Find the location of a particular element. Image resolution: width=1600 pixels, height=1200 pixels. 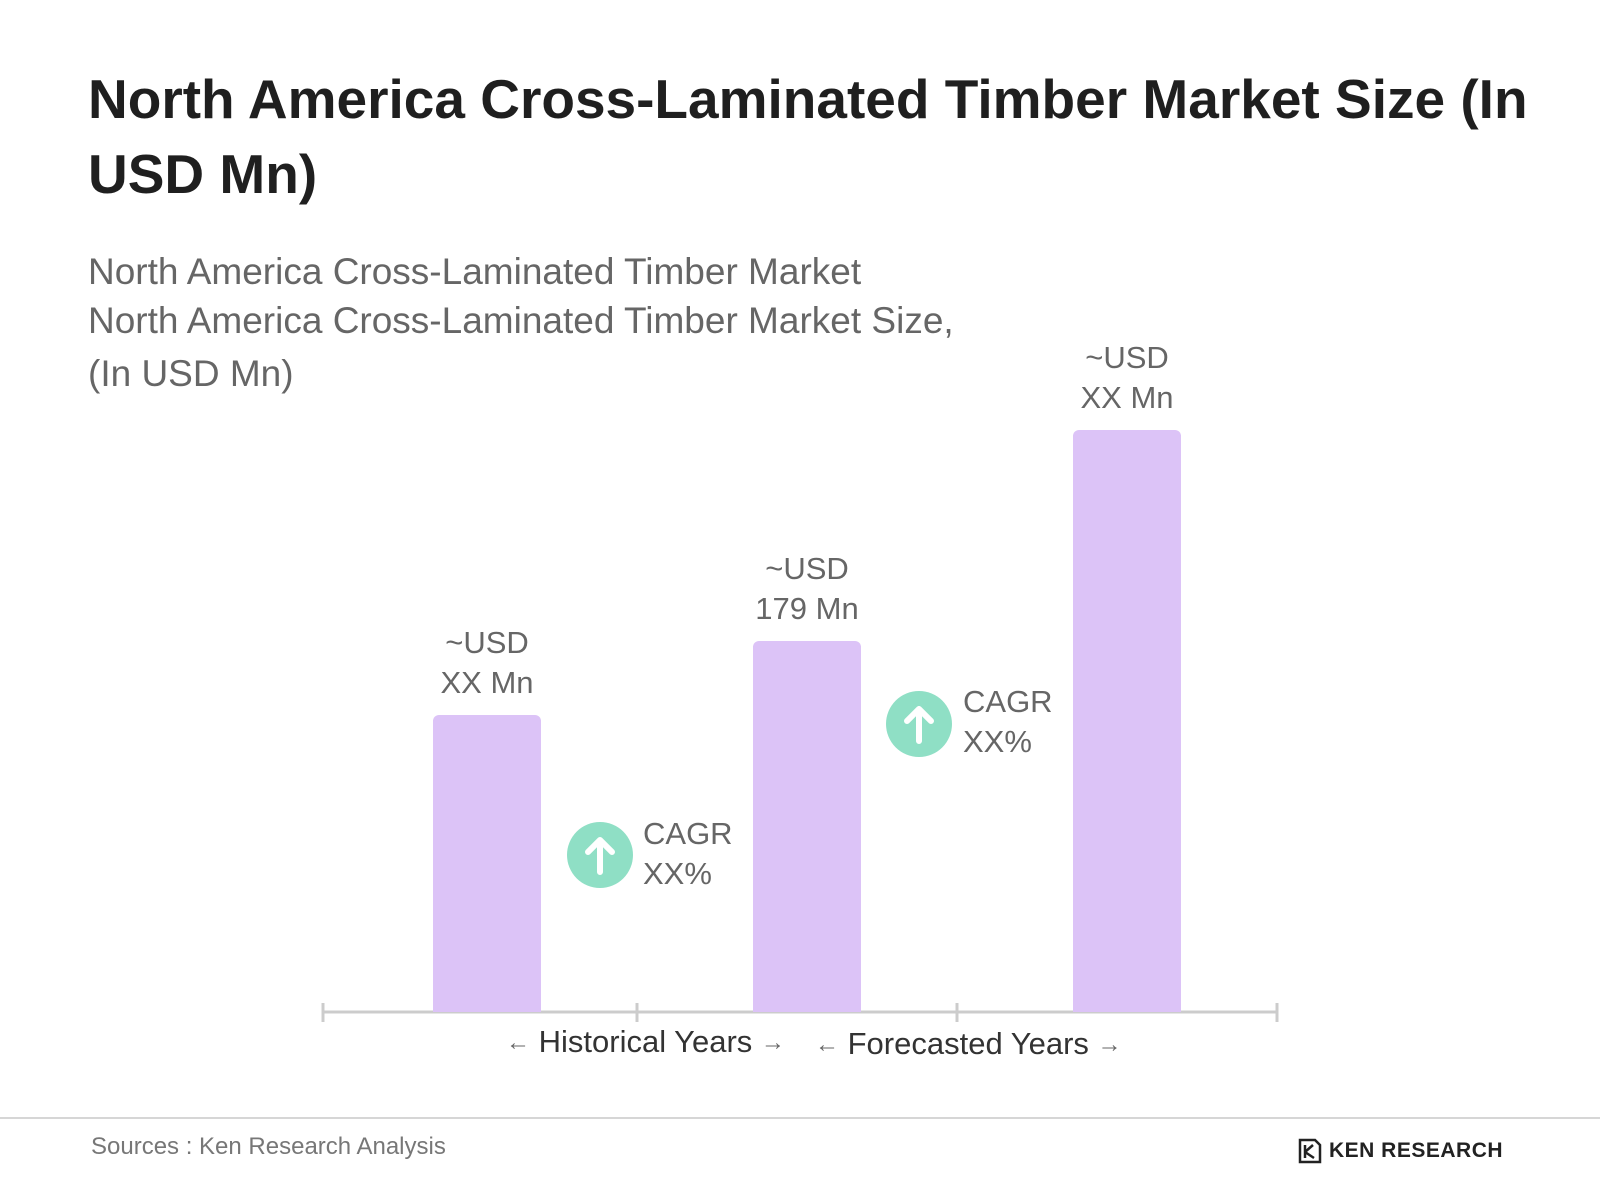

data-label-3-line-1: ~USD is located at coordinates (1127, 357).